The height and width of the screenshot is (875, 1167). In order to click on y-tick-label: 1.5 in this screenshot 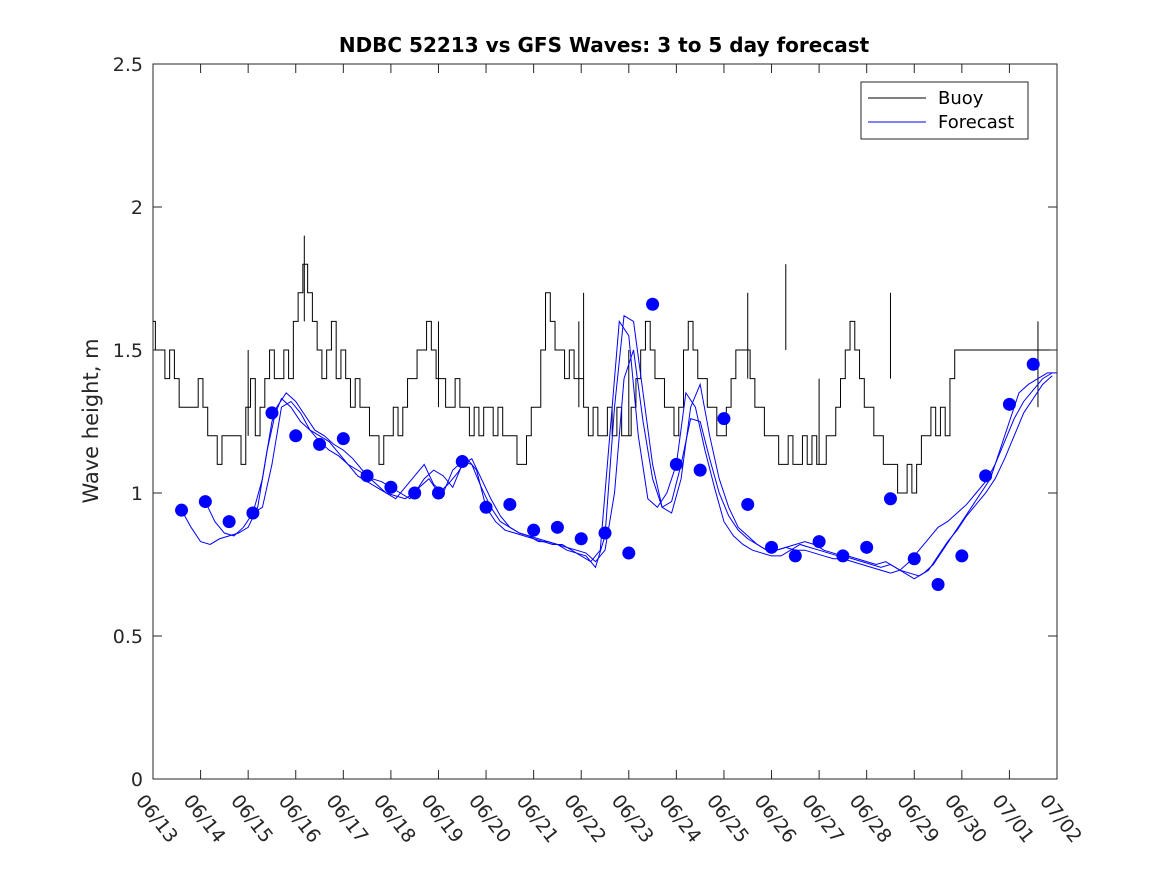, I will do `click(128, 351)`.